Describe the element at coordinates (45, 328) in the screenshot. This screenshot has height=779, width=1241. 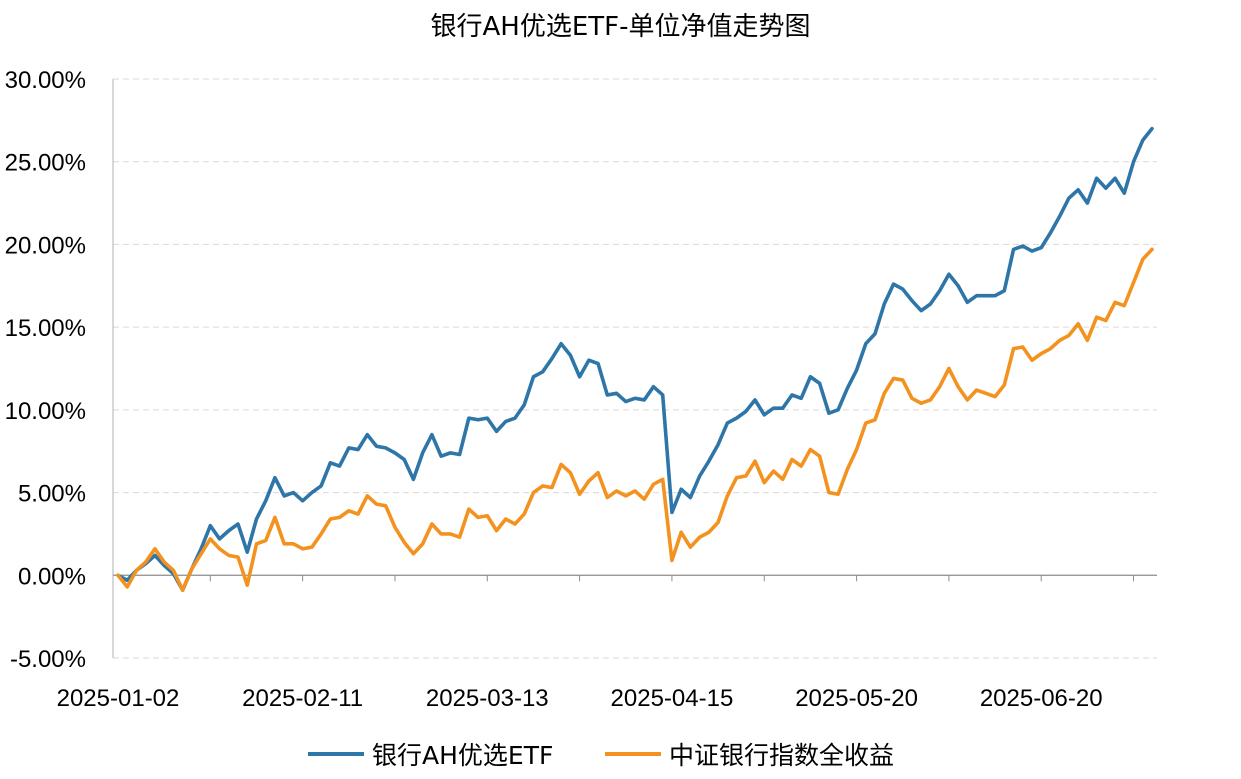
I see `y-tick-label: 15.00%` at that location.